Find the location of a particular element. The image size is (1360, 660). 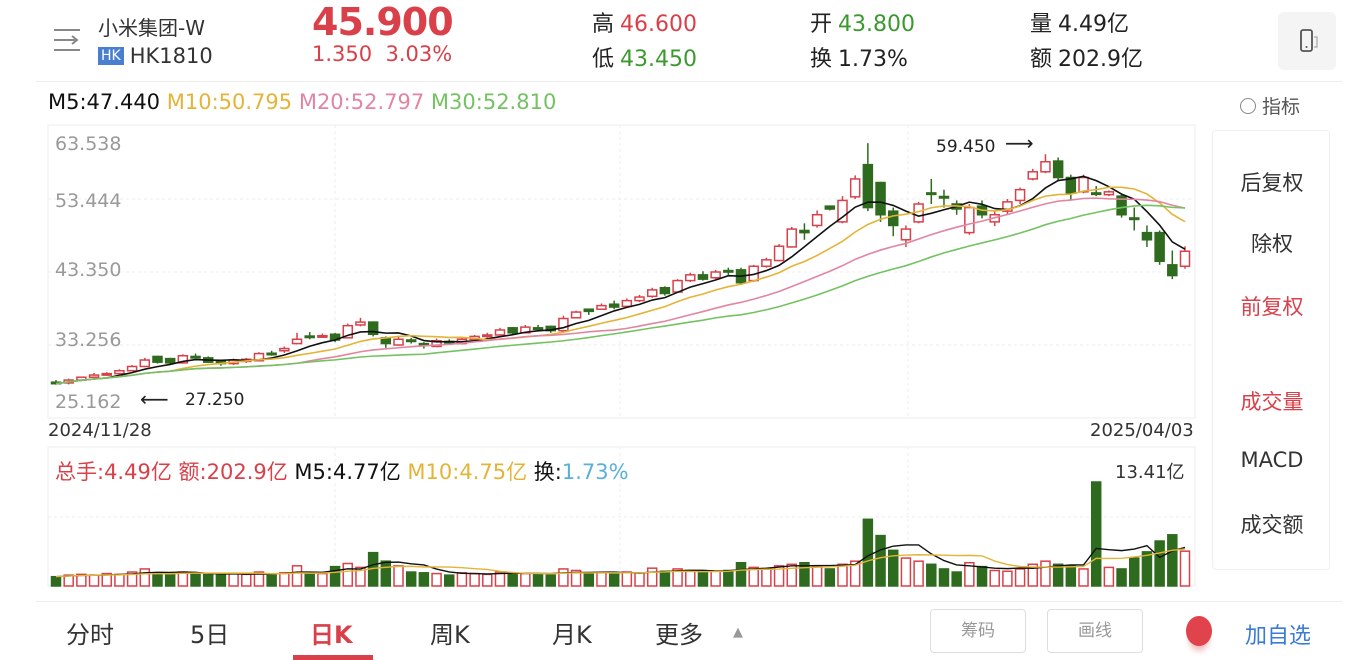

record-dot-icon is located at coordinates (1199, 631).